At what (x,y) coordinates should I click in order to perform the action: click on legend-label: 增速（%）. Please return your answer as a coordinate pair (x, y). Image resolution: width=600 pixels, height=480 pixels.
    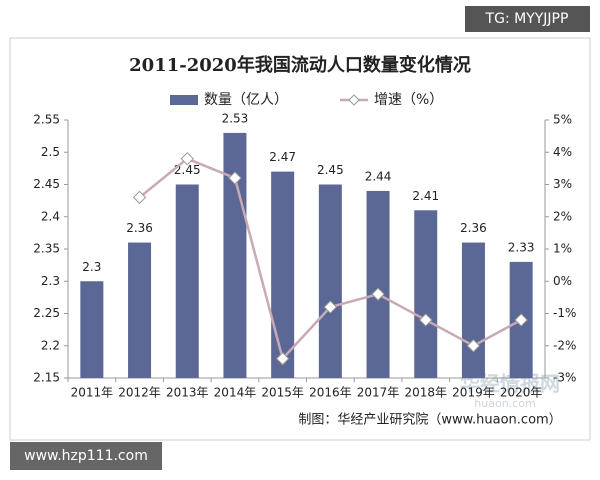
    Looking at the image, I should click on (408, 100).